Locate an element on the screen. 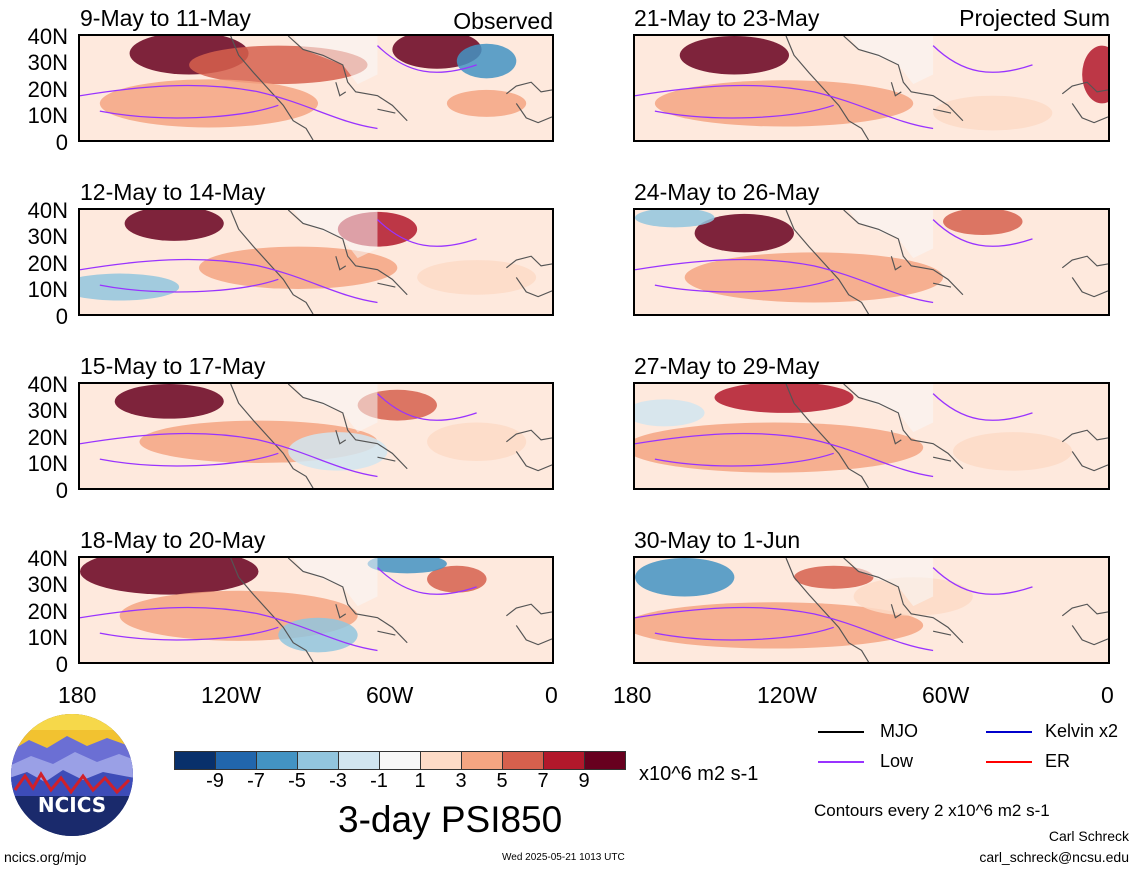 Image resolution: width=1135 pixels, height=871 pixels. panel-tag-projected: Projected Sum is located at coordinates (1034, 18).